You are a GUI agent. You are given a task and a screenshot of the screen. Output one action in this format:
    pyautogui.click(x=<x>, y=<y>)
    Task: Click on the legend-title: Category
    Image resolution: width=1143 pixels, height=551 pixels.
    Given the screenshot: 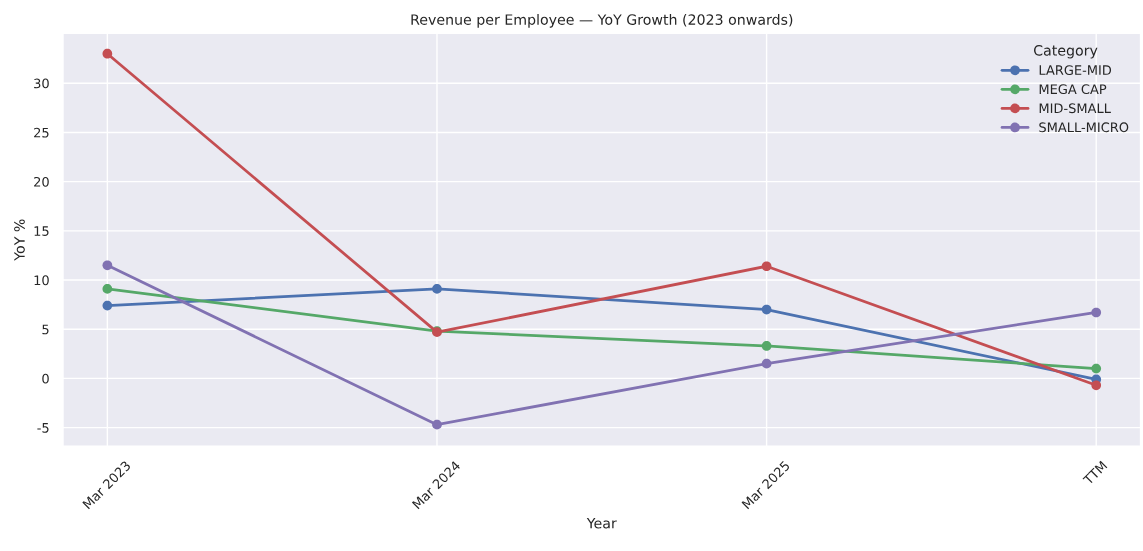 What is the action you would take?
    pyautogui.click(x=1065, y=52)
    